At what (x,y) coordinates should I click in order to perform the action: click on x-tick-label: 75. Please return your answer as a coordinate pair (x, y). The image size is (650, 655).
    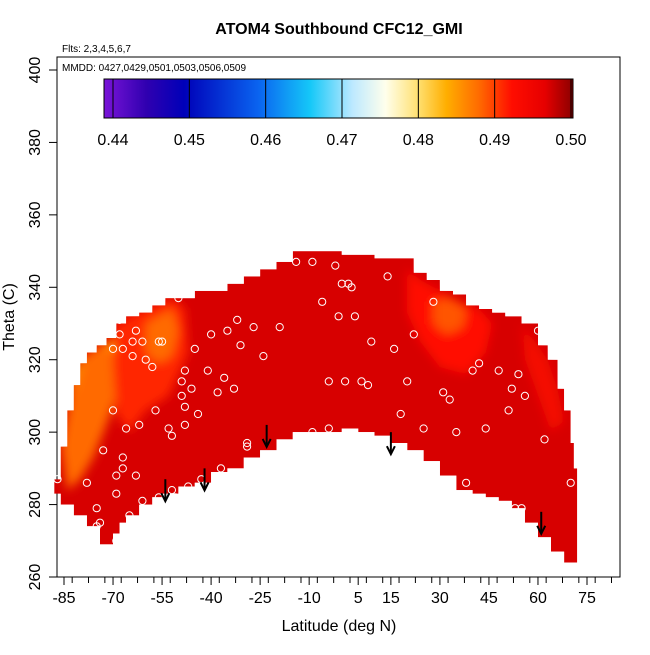
    Looking at the image, I should click on (587, 598).